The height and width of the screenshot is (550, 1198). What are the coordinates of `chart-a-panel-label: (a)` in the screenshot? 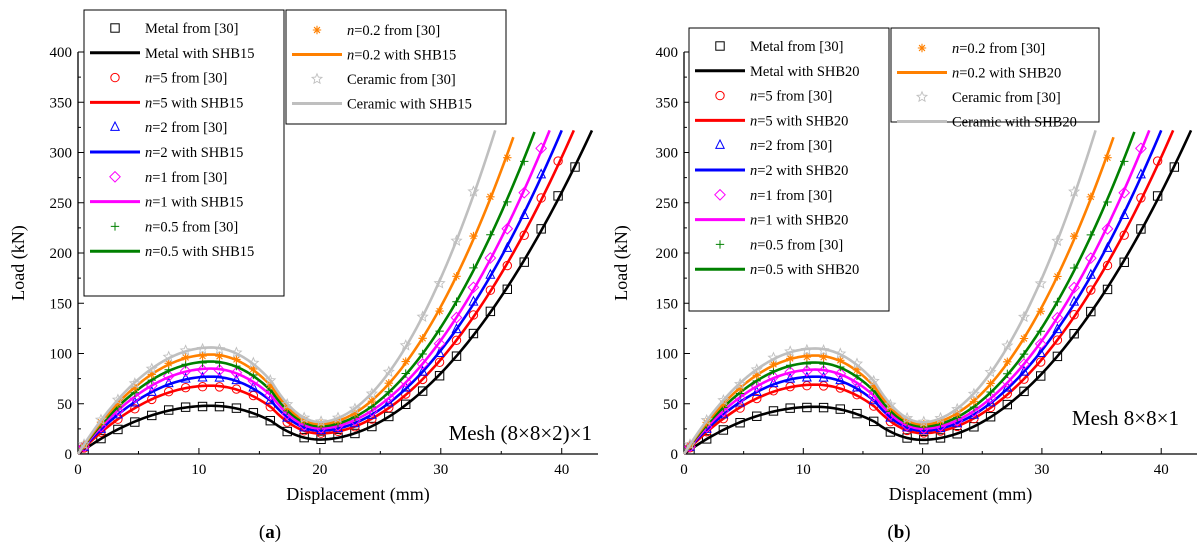 It's located at (270, 532).